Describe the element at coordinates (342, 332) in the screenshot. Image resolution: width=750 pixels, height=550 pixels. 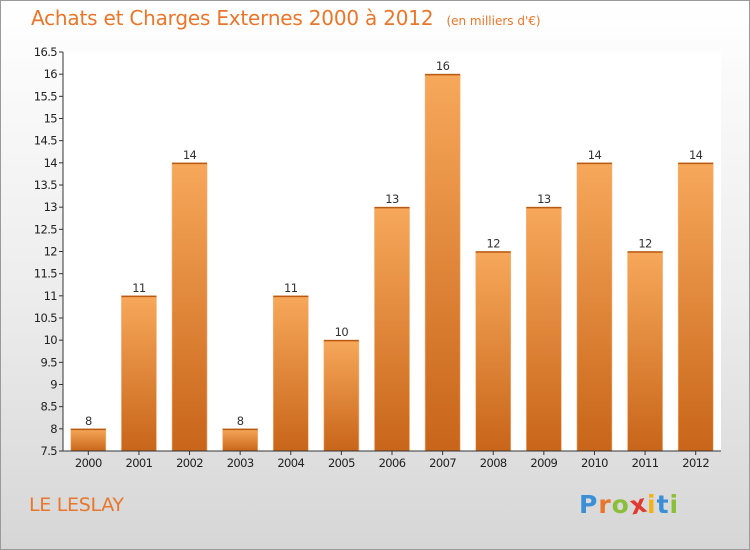
I see `data-label: 10` at that location.